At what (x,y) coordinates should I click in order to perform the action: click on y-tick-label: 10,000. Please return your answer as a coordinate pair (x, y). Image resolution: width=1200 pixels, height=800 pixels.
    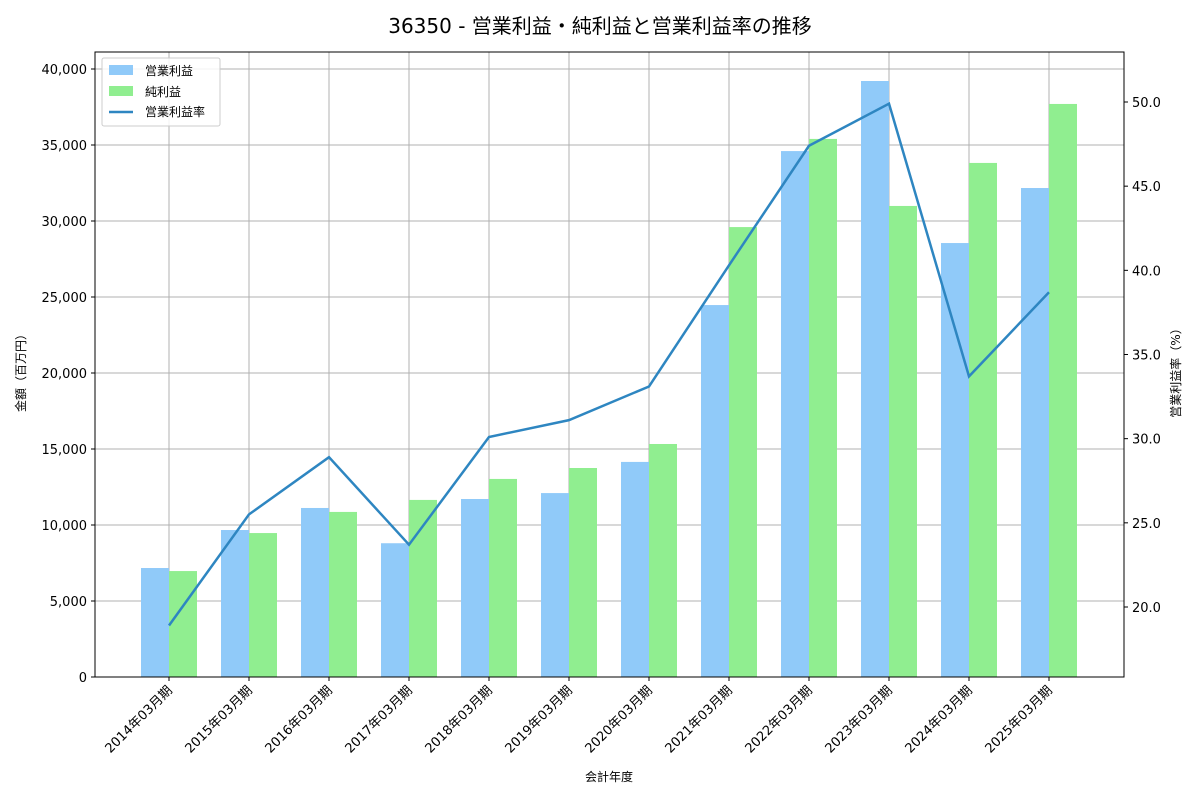
    Looking at the image, I should click on (65, 526).